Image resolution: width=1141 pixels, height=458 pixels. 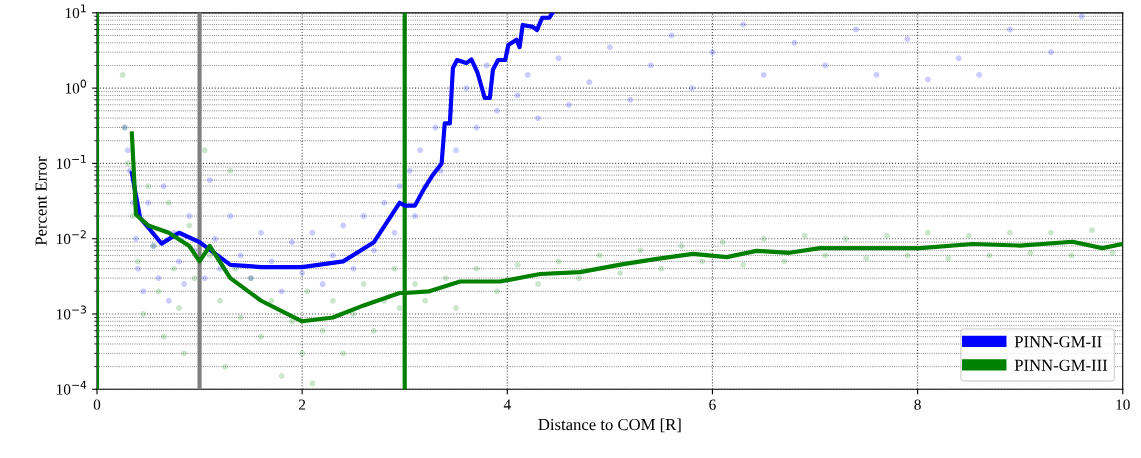 I want to click on x-tick-label: 8, so click(x=917, y=404).